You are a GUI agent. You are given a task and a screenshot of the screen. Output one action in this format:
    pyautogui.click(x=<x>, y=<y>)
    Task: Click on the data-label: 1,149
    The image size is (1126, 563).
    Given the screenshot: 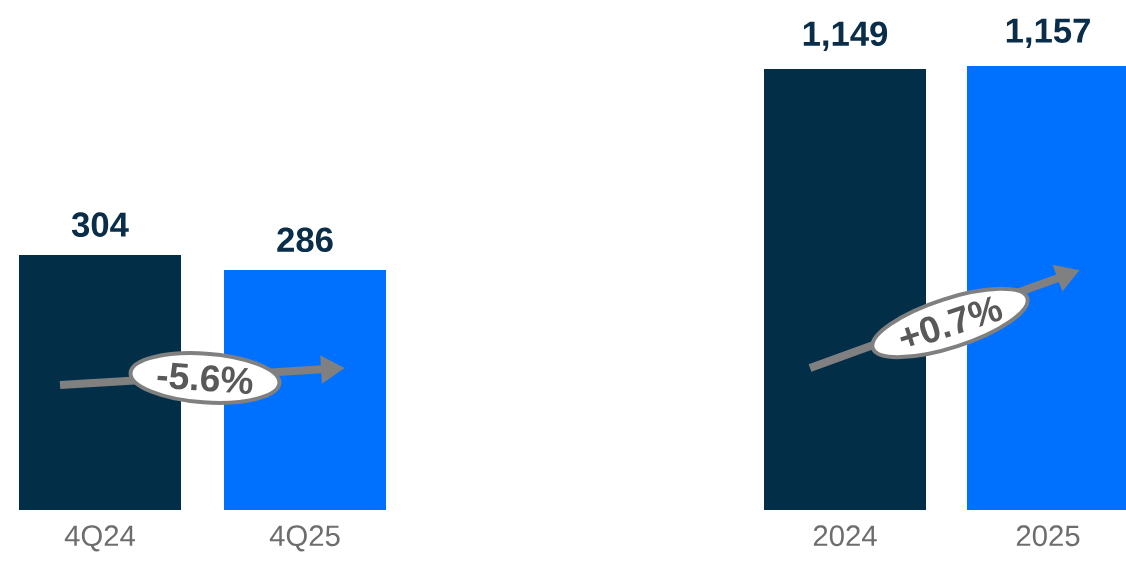 What is the action you would take?
    pyautogui.click(x=845, y=36)
    